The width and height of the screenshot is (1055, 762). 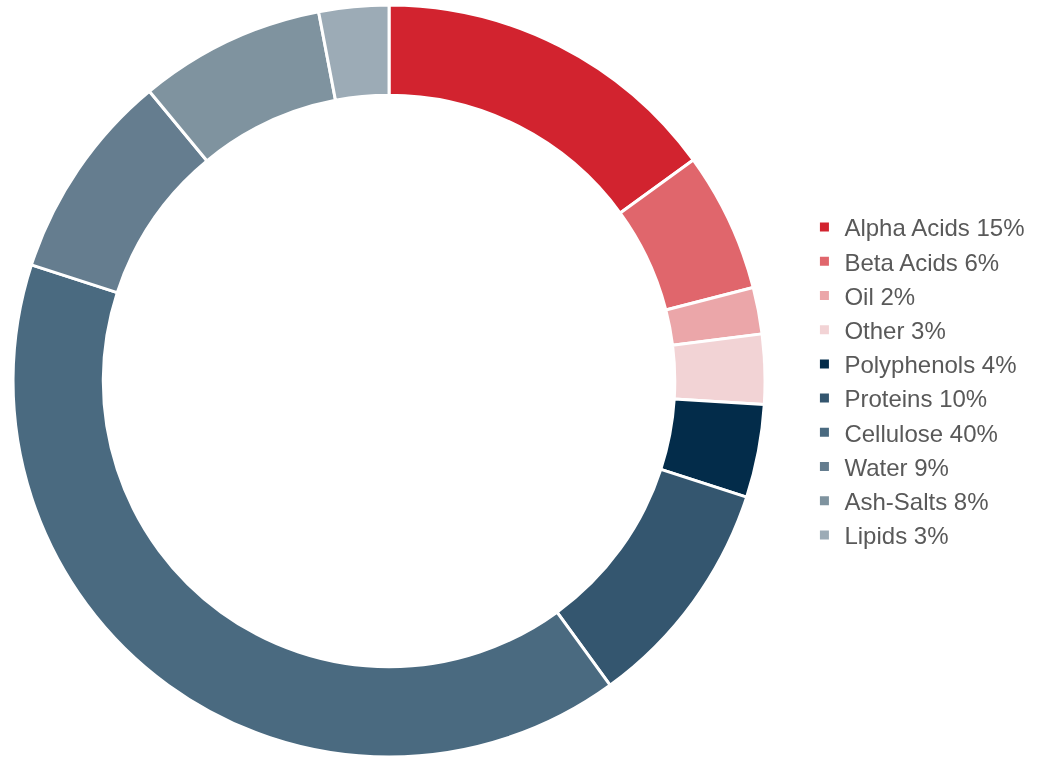 What do you see at coordinates (916, 399) in the screenshot?
I see `legend-label: Proteins 10%` at bounding box center [916, 399].